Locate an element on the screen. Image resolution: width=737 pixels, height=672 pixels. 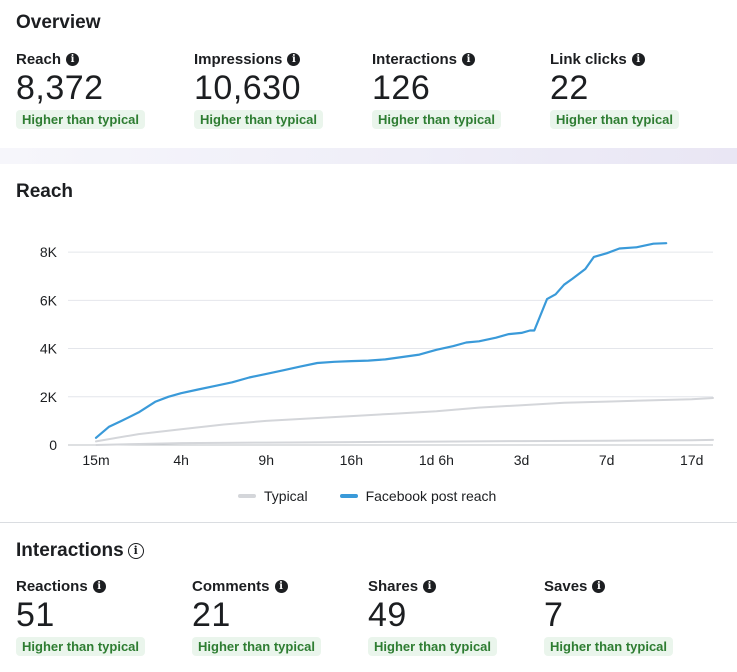
metric-value: 7 is located at coordinates (554, 615).